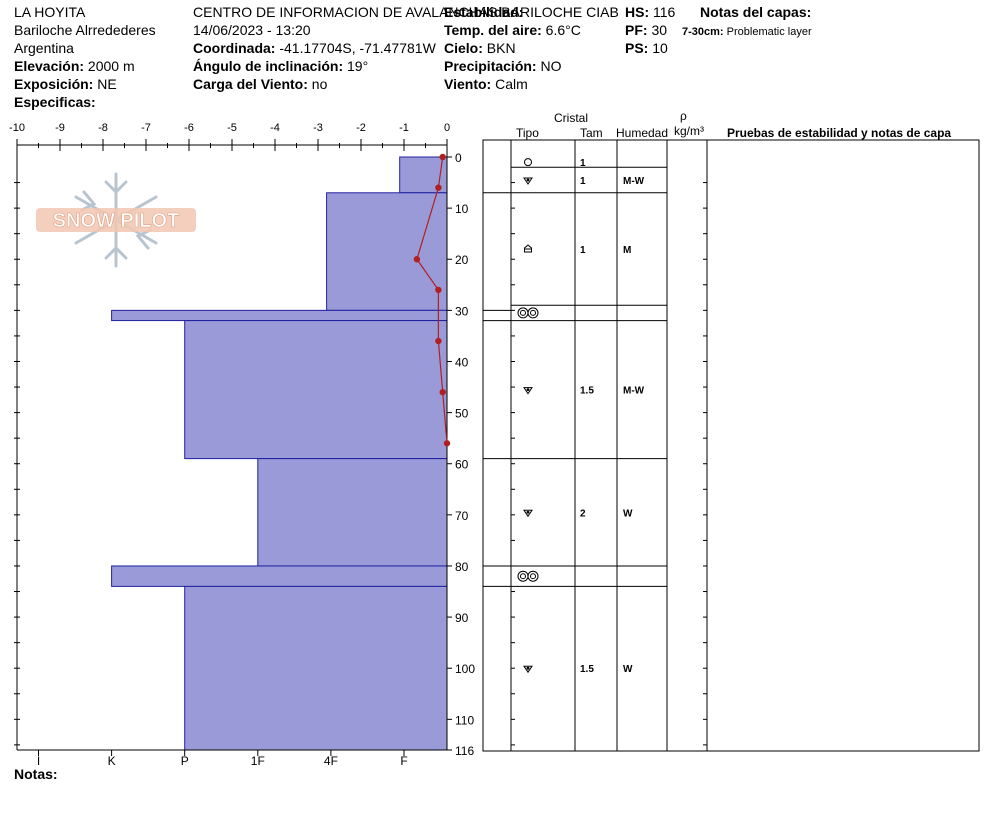 The height and width of the screenshot is (840, 994). Describe the element at coordinates (462, 260) in the screenshot. I see `depth-tick-label: 20` at that location.